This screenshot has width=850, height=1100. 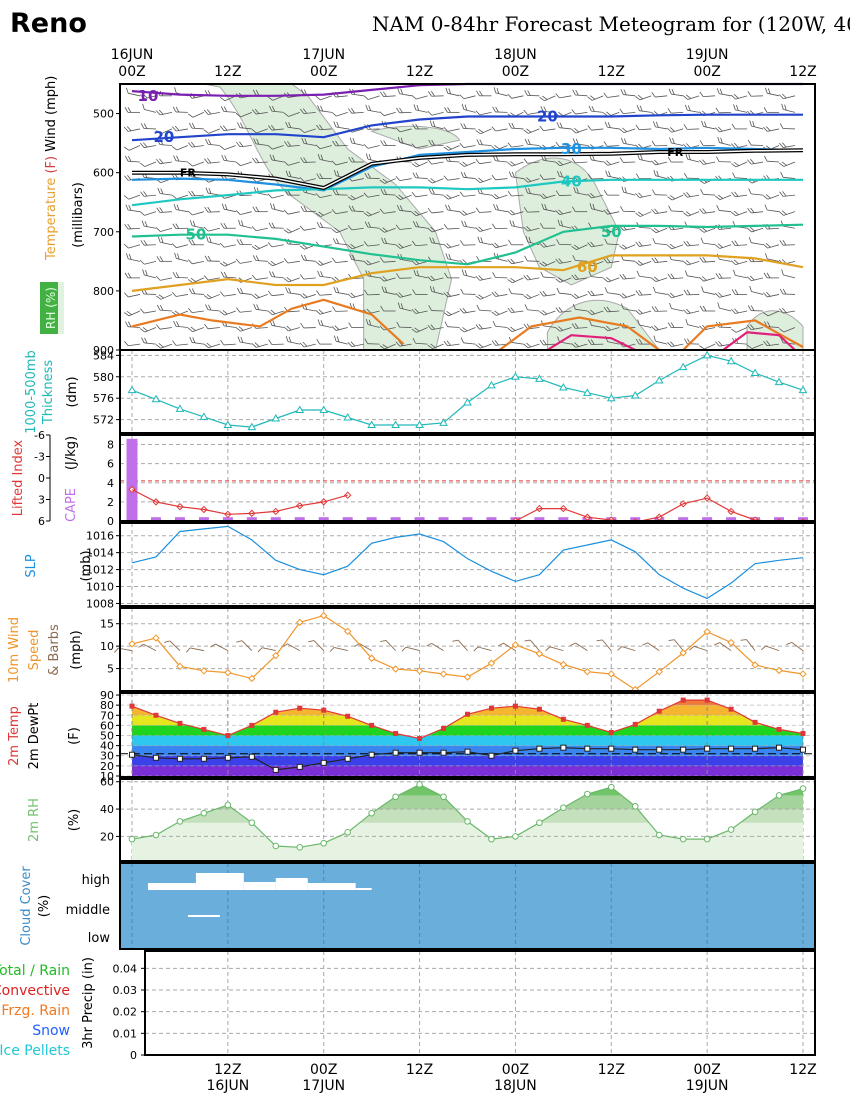 What do you see at coordinates (611, 732) in the screenshot?
I see `temperature-marker` at bounding box center [611, 732].